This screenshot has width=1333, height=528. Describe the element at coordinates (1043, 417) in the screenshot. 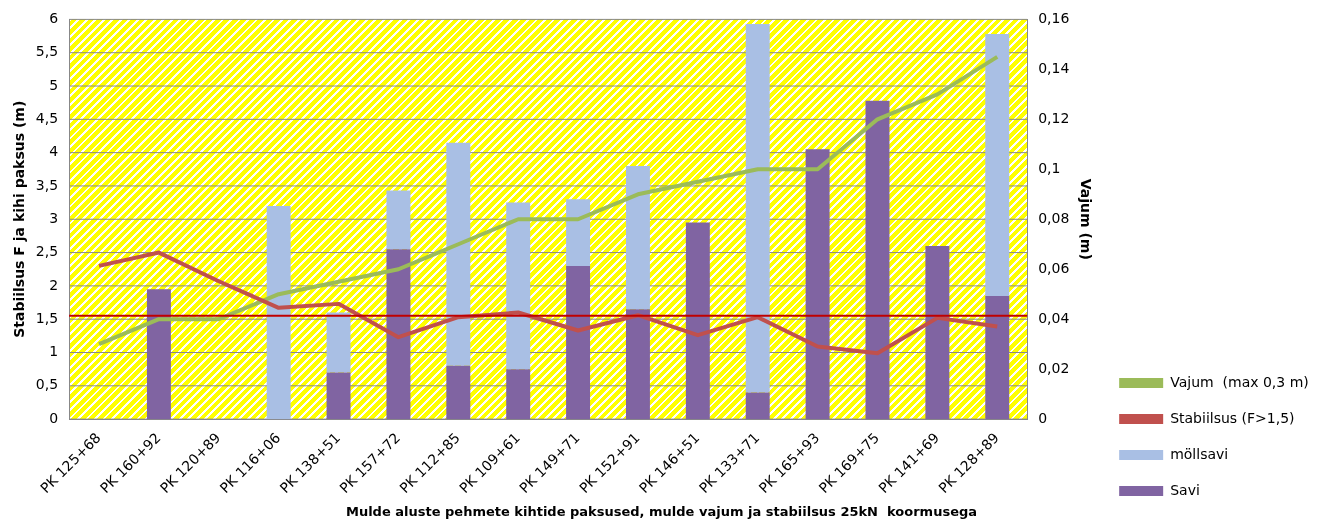

I see `y2-tick-label: 0` at that location.